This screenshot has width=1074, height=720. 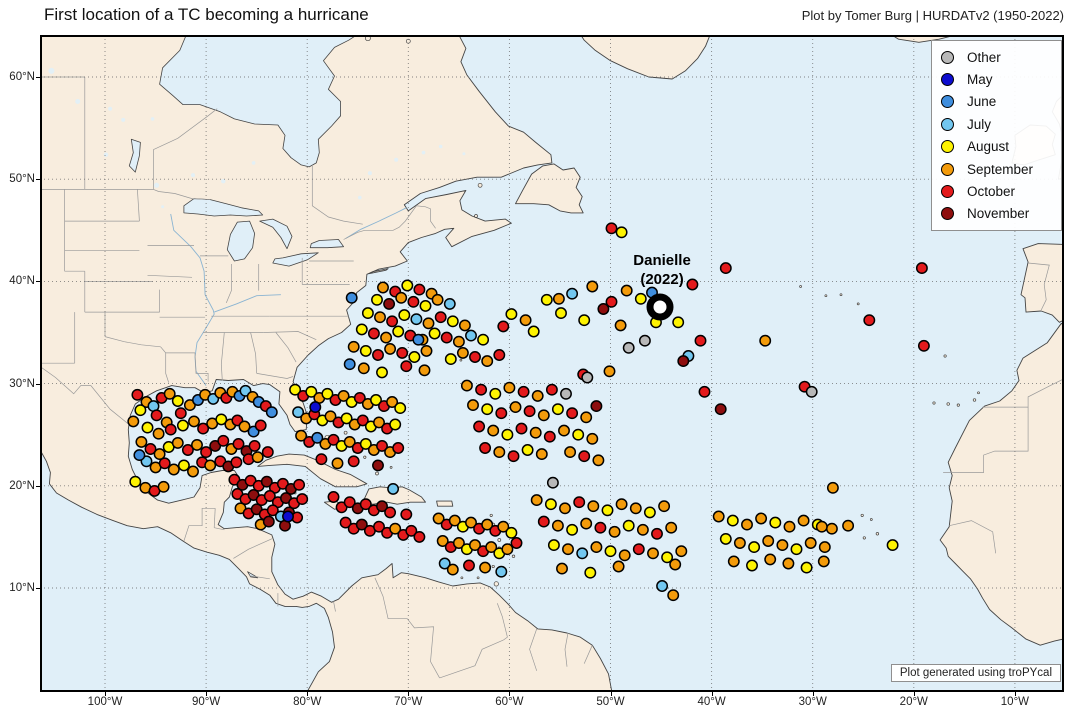 What do you see at coordinates (975, 673) in the screenshot?
I see `footnote: Plot generated using troPYcal` at bounding box center [975, 673].